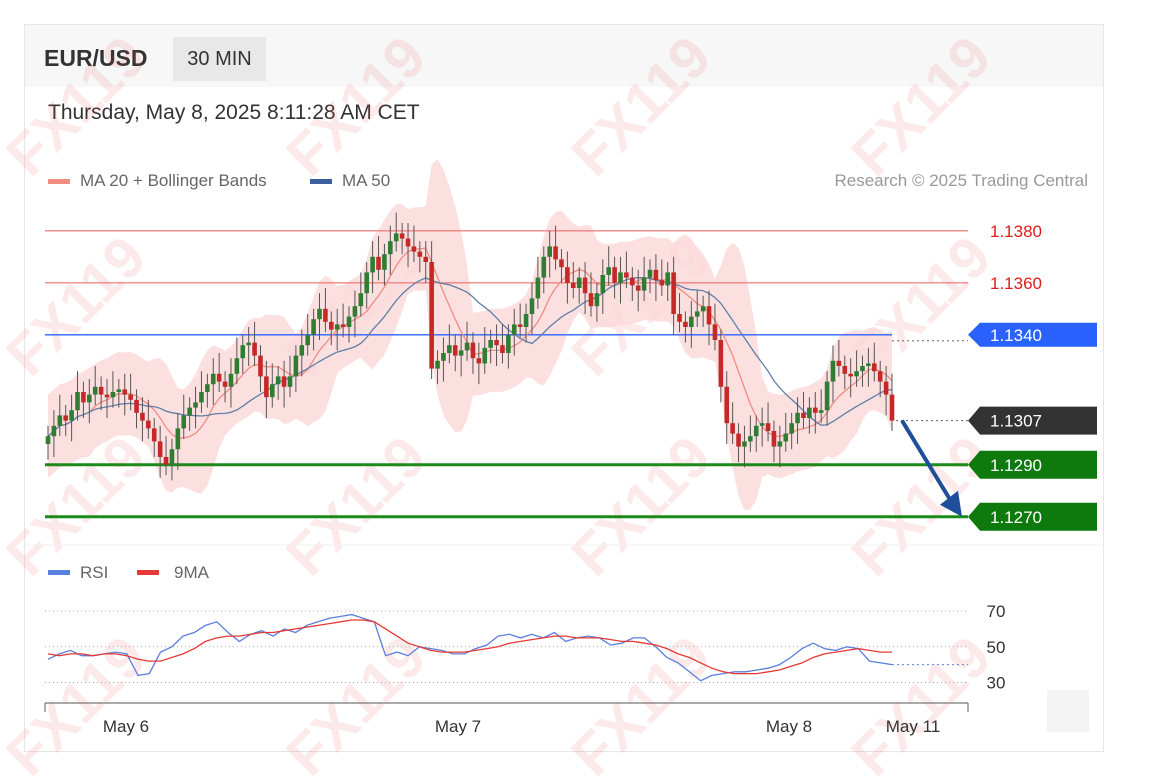 The height and width of the screenshot is (779, 1149). I want to click on forecast-arrow-head, so click(951, 503).